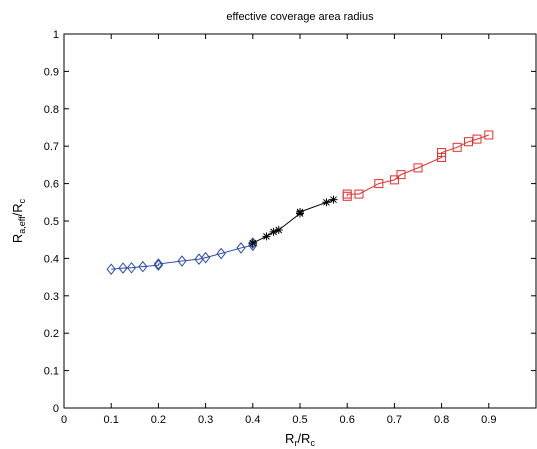 This screenshot has width=537, height=449. I want to click on x-tick-label: 0.8, so click(441, 420).